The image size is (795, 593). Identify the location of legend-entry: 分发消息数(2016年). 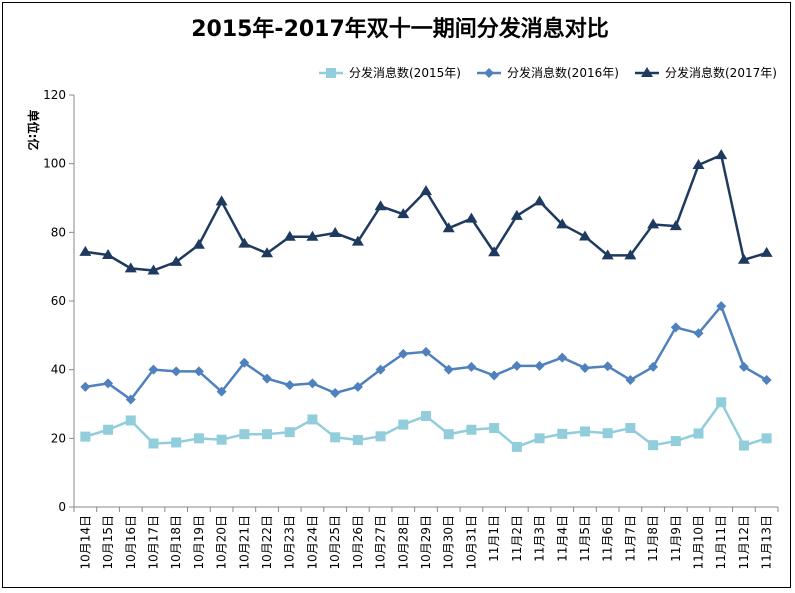
(548, 72).